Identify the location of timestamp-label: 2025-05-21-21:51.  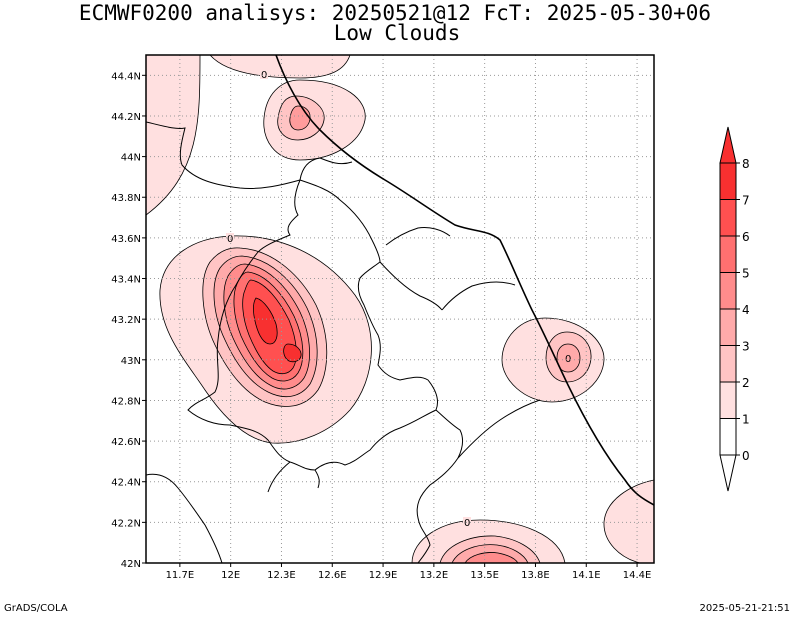
(744, 608).